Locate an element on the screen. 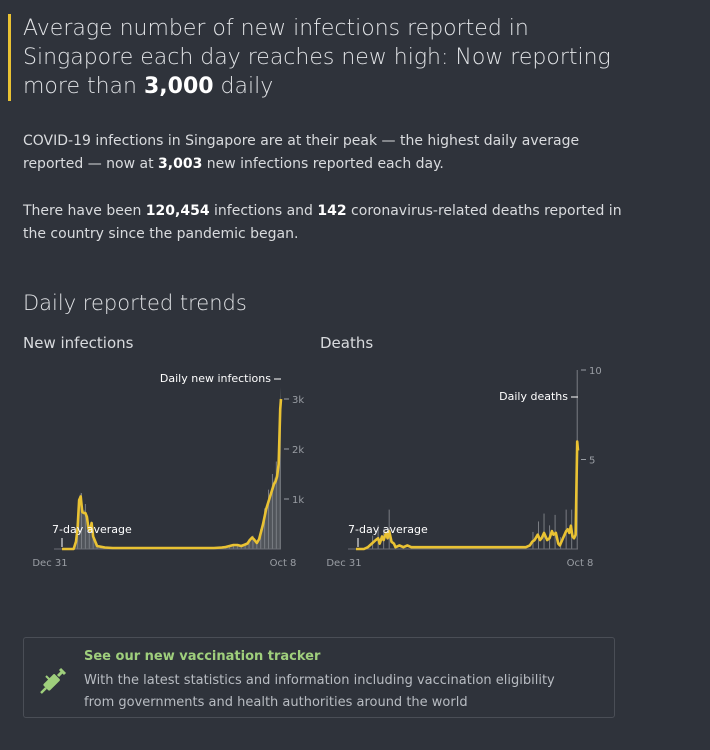 This screenshot has width=710, height=750. headline-highlight: 3,000 is located at coordinates (178, 86).